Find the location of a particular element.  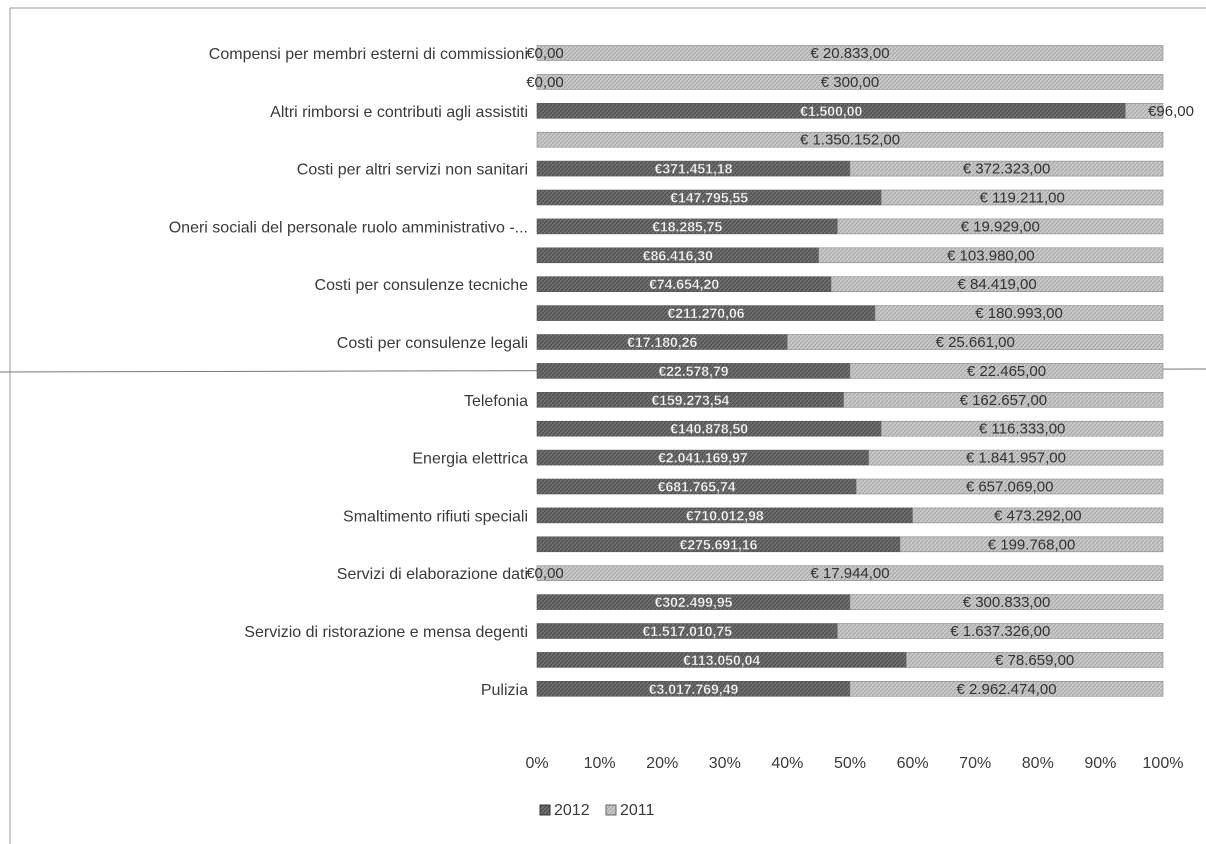

x-tick-label: 20% is located at coordinates (662, 763).